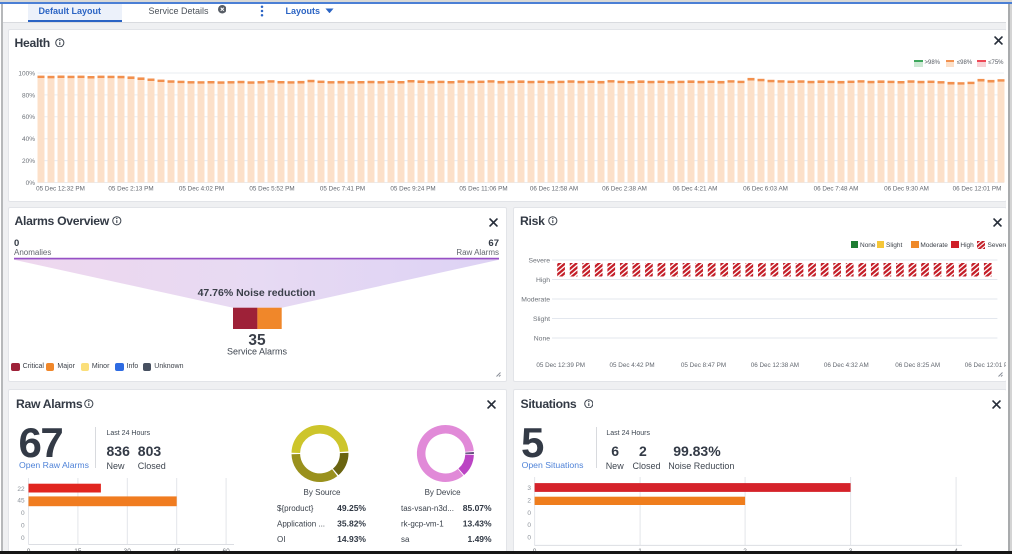 Image resolution: width=1012 pixels, height=554 pixels. What do you see at coordinates (422, 524) in the screenshot?
I see `svg-text: rk-gcp-vm-1` at bounding box center [422, 524].